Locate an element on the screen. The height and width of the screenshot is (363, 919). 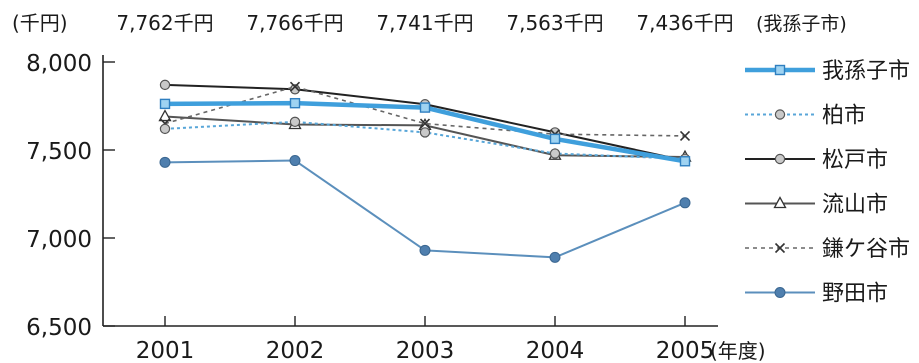
x-unit-label: (年度) is located at coordinates (738, 351).